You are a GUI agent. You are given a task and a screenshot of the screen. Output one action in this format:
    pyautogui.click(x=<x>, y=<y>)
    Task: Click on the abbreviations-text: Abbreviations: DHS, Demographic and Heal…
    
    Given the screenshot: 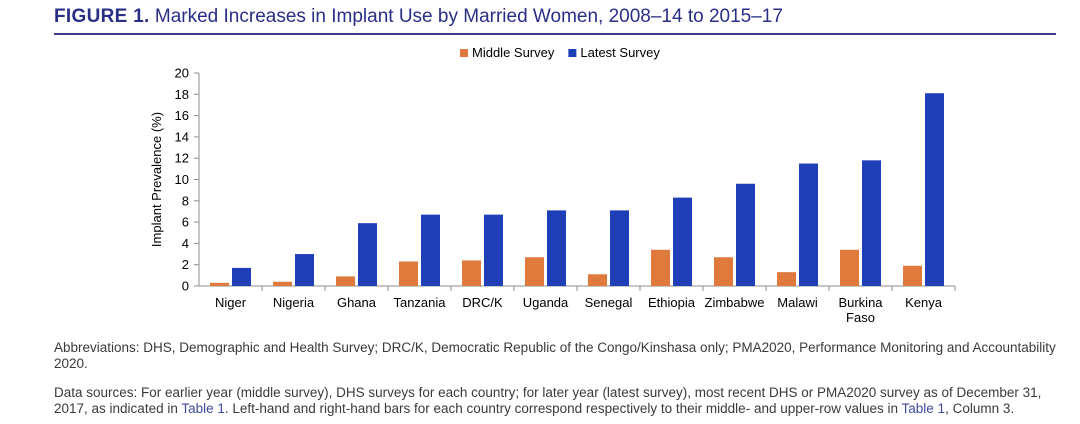 What is the action you would take?
    pyautogui.click(x=555, y=355)
    